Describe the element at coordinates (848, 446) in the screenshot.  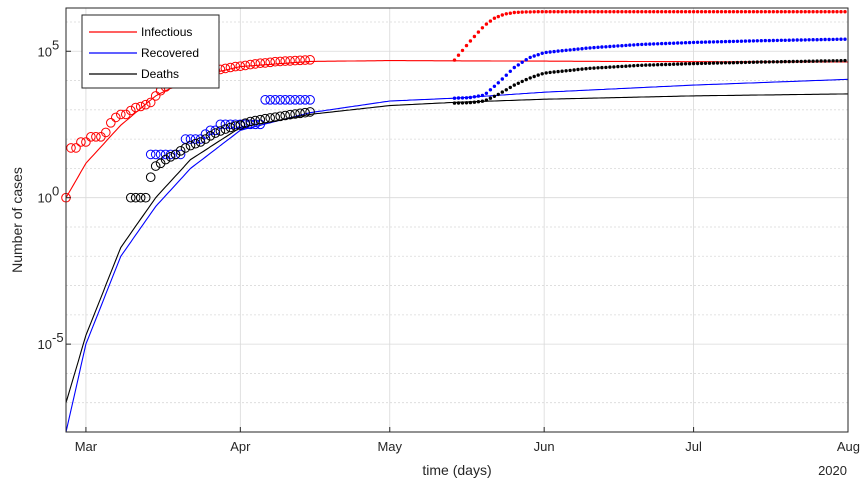
I see `x-tick-label: Aug` at that location.